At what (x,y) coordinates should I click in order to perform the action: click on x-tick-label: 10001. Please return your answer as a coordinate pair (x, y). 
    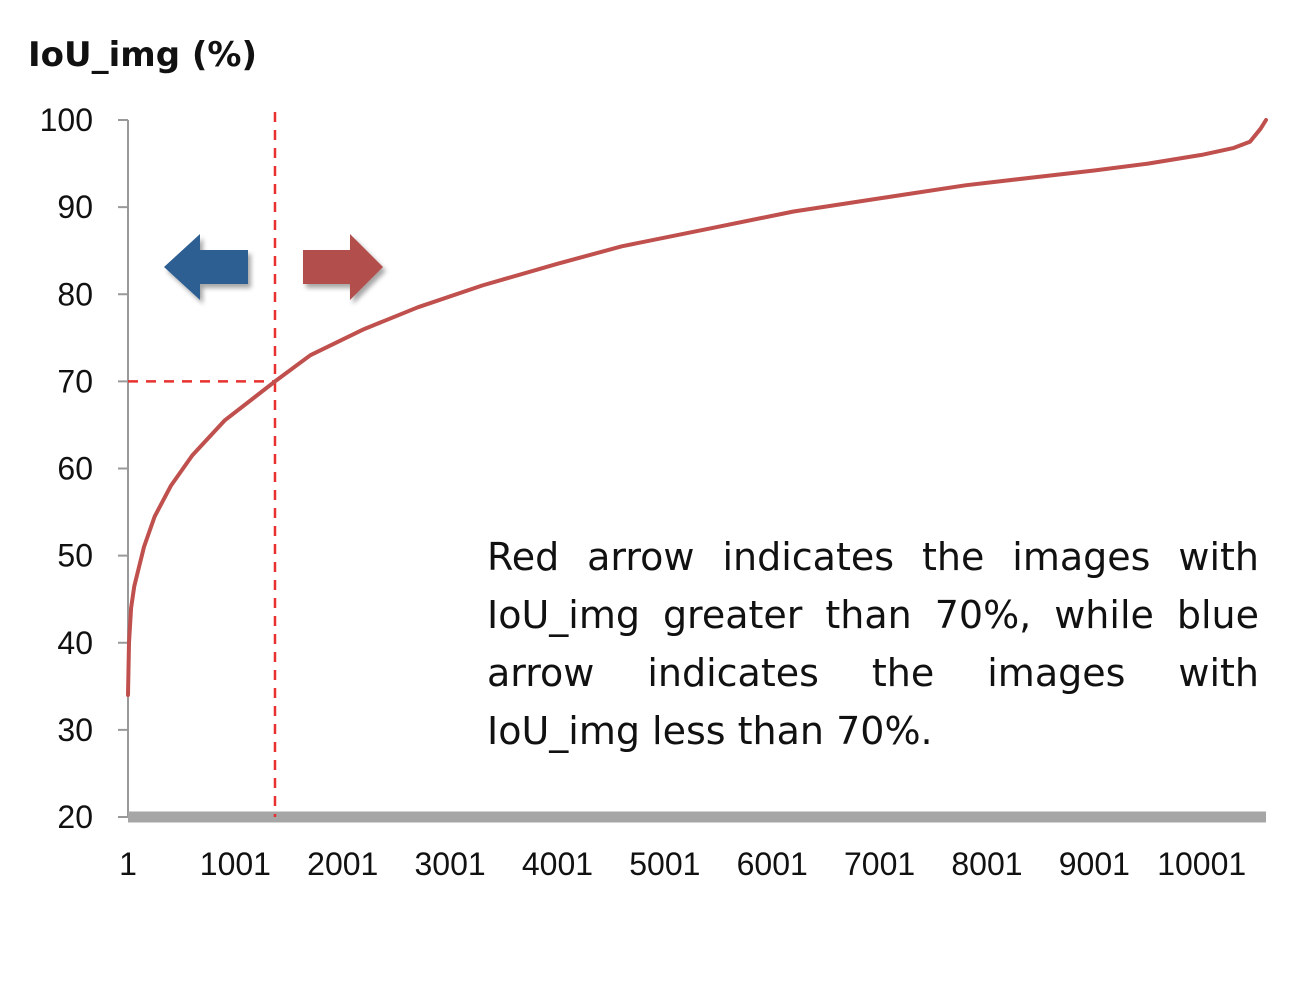
    Looking at the image, I should click on (1201, 864).